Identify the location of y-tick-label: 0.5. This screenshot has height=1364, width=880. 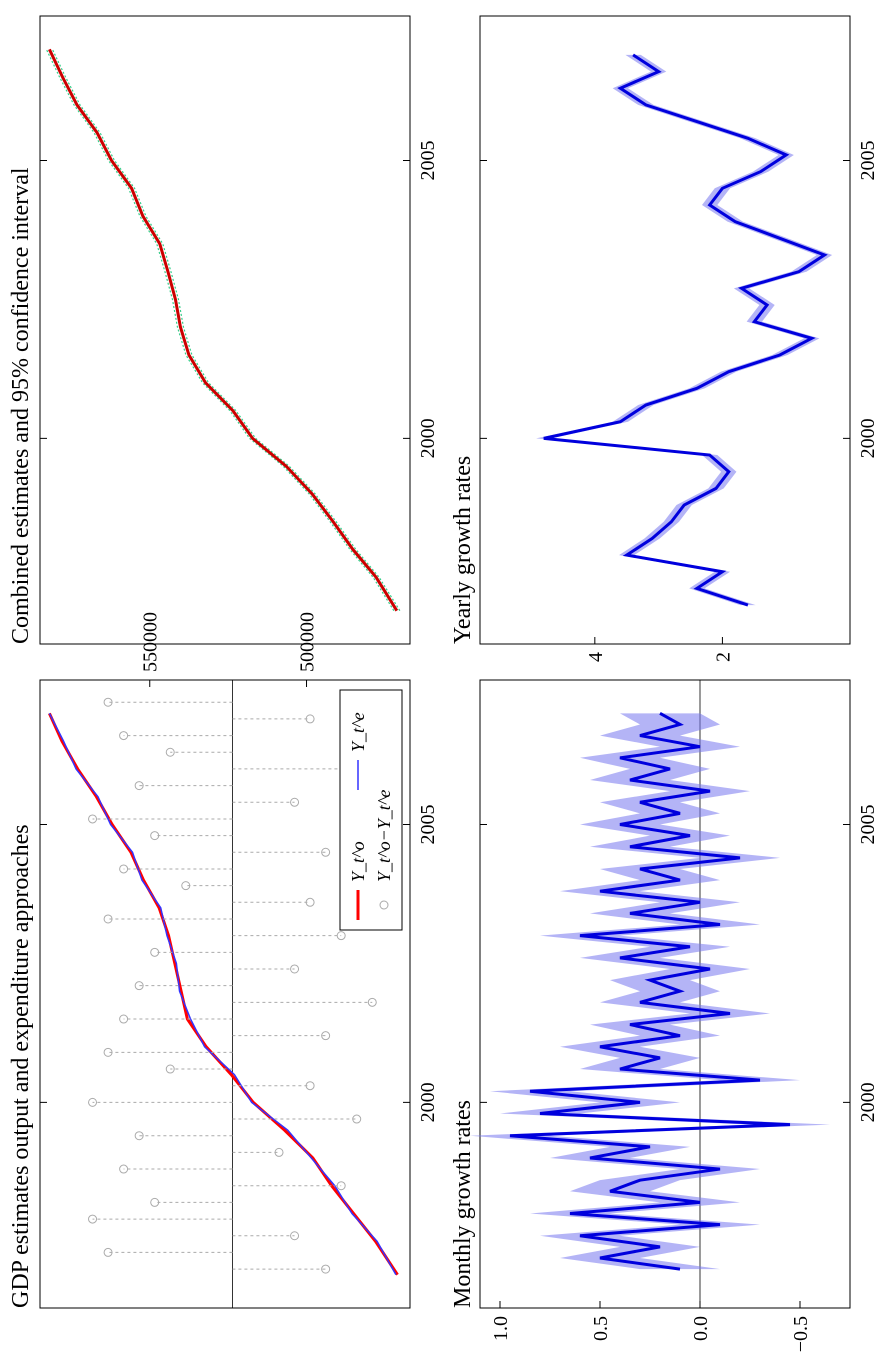
(601, 1328).